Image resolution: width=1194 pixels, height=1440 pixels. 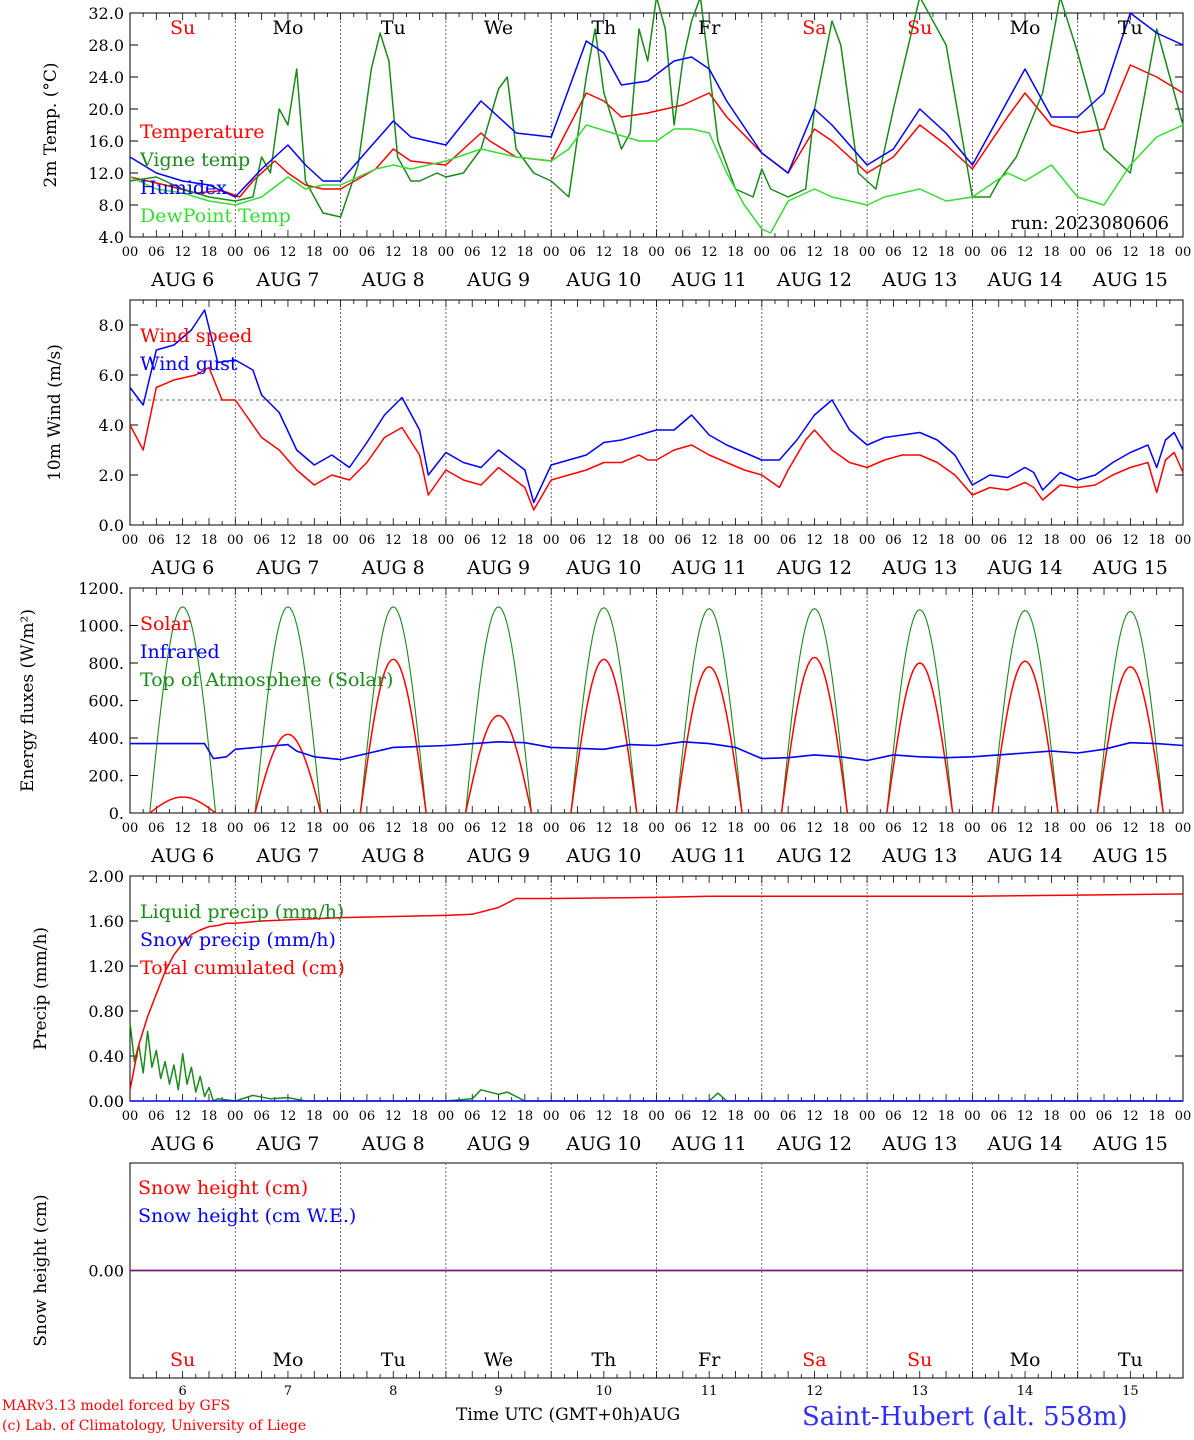 What do you see at coordinates (919, 1391) in the screenshot?
I see `x-day-number: 13` at bounding box center [919, 1391].